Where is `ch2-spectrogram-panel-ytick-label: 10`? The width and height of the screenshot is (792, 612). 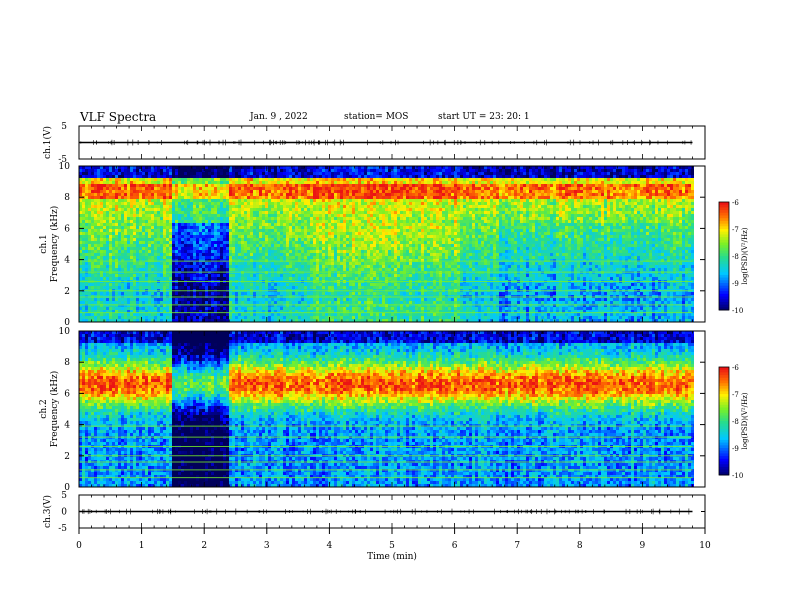
ch2-spectrogram-panel-ytick-label: 10 is located at coordinates (65, 332).